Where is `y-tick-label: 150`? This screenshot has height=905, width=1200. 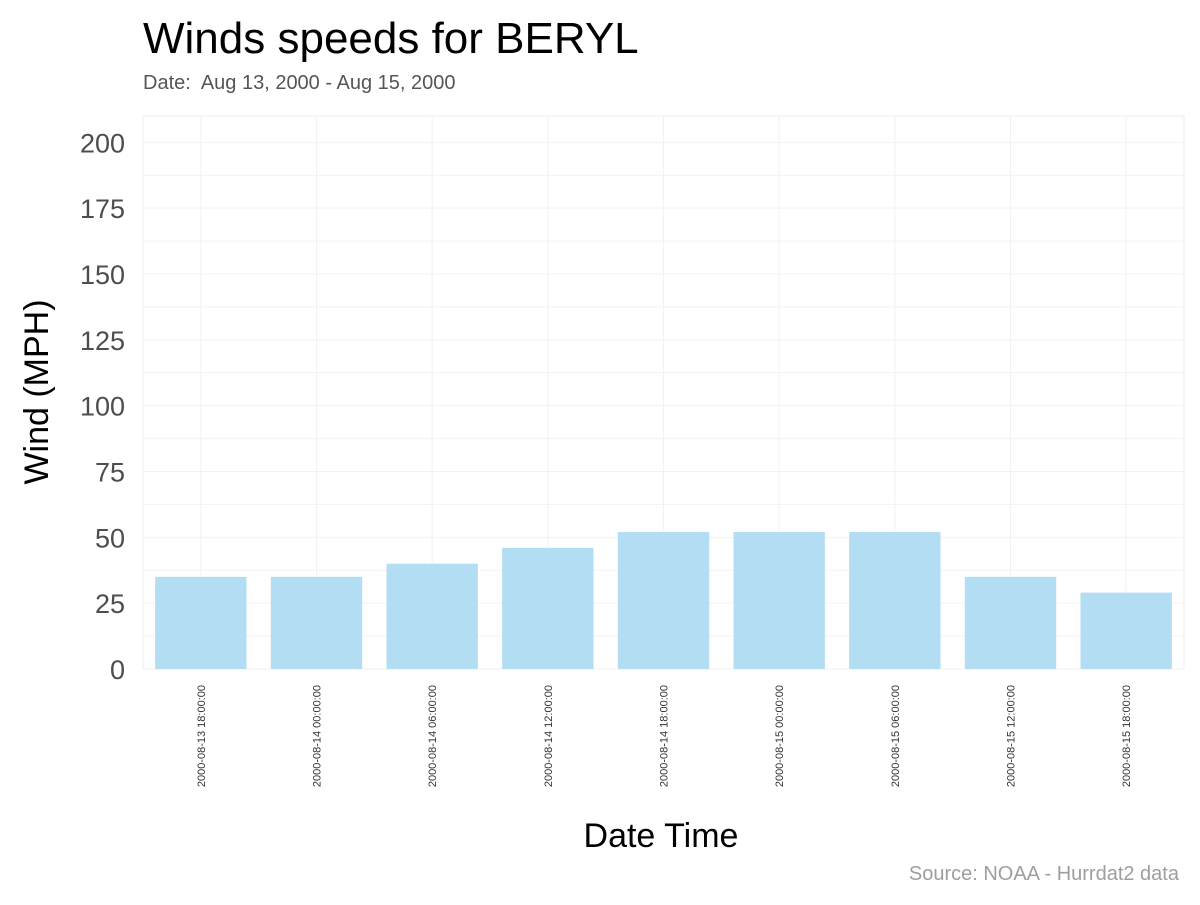
y-tick-label: 150 is located at coordinates (102, 275).